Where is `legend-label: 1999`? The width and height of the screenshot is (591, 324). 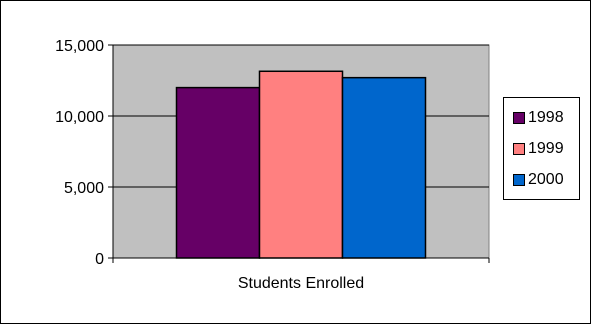 legend-label: 1999 is located at coordinates (546, 148).